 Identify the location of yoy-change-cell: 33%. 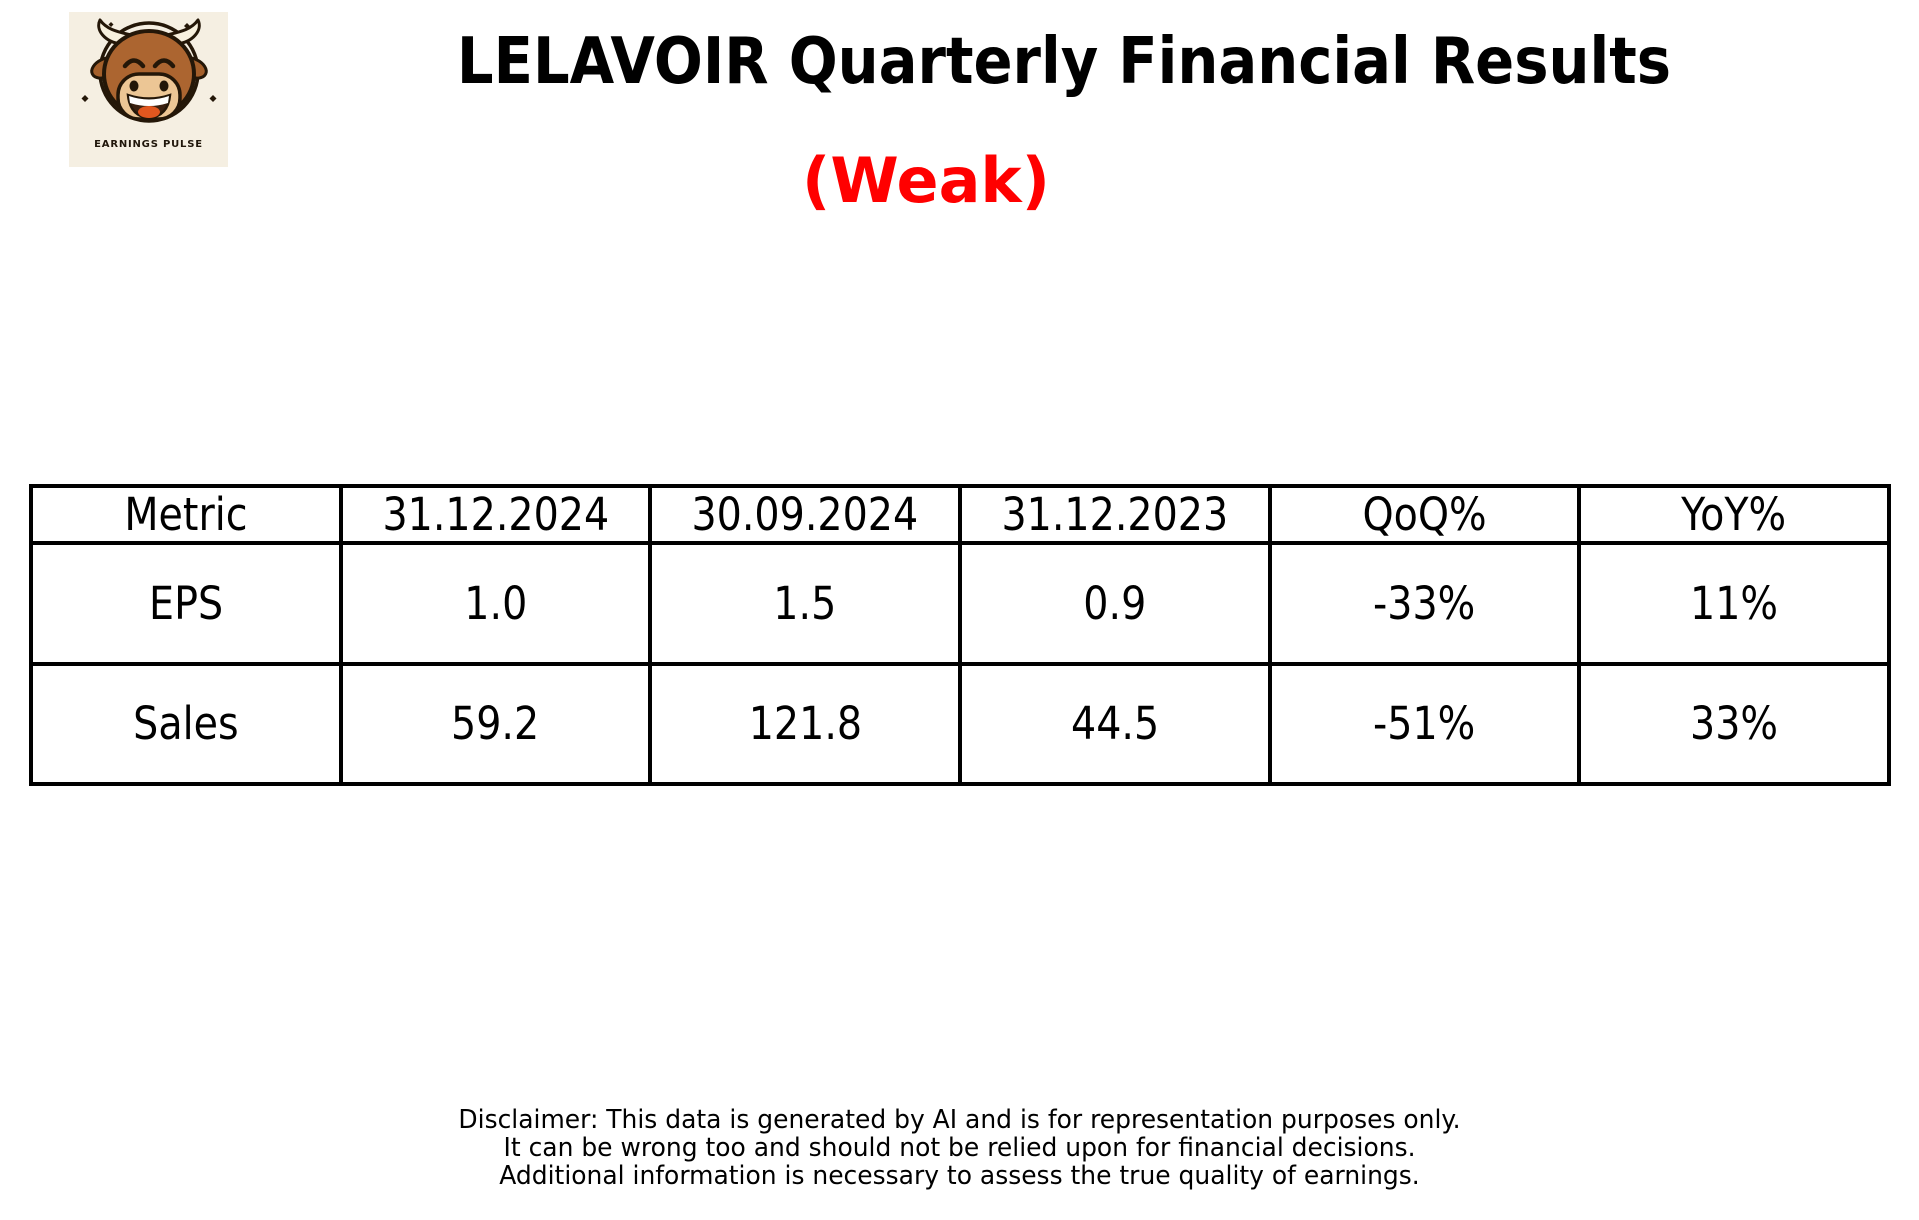
(1734, 723).